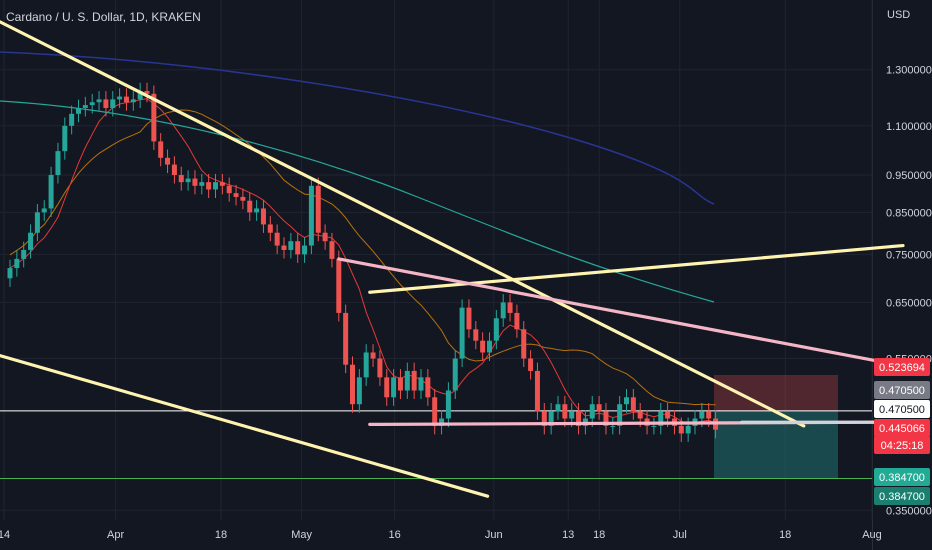 Image resolution: width=932 pixels, height=550 pixels. I want to click on y-tick-label: 0.950000, so click(909, 176).